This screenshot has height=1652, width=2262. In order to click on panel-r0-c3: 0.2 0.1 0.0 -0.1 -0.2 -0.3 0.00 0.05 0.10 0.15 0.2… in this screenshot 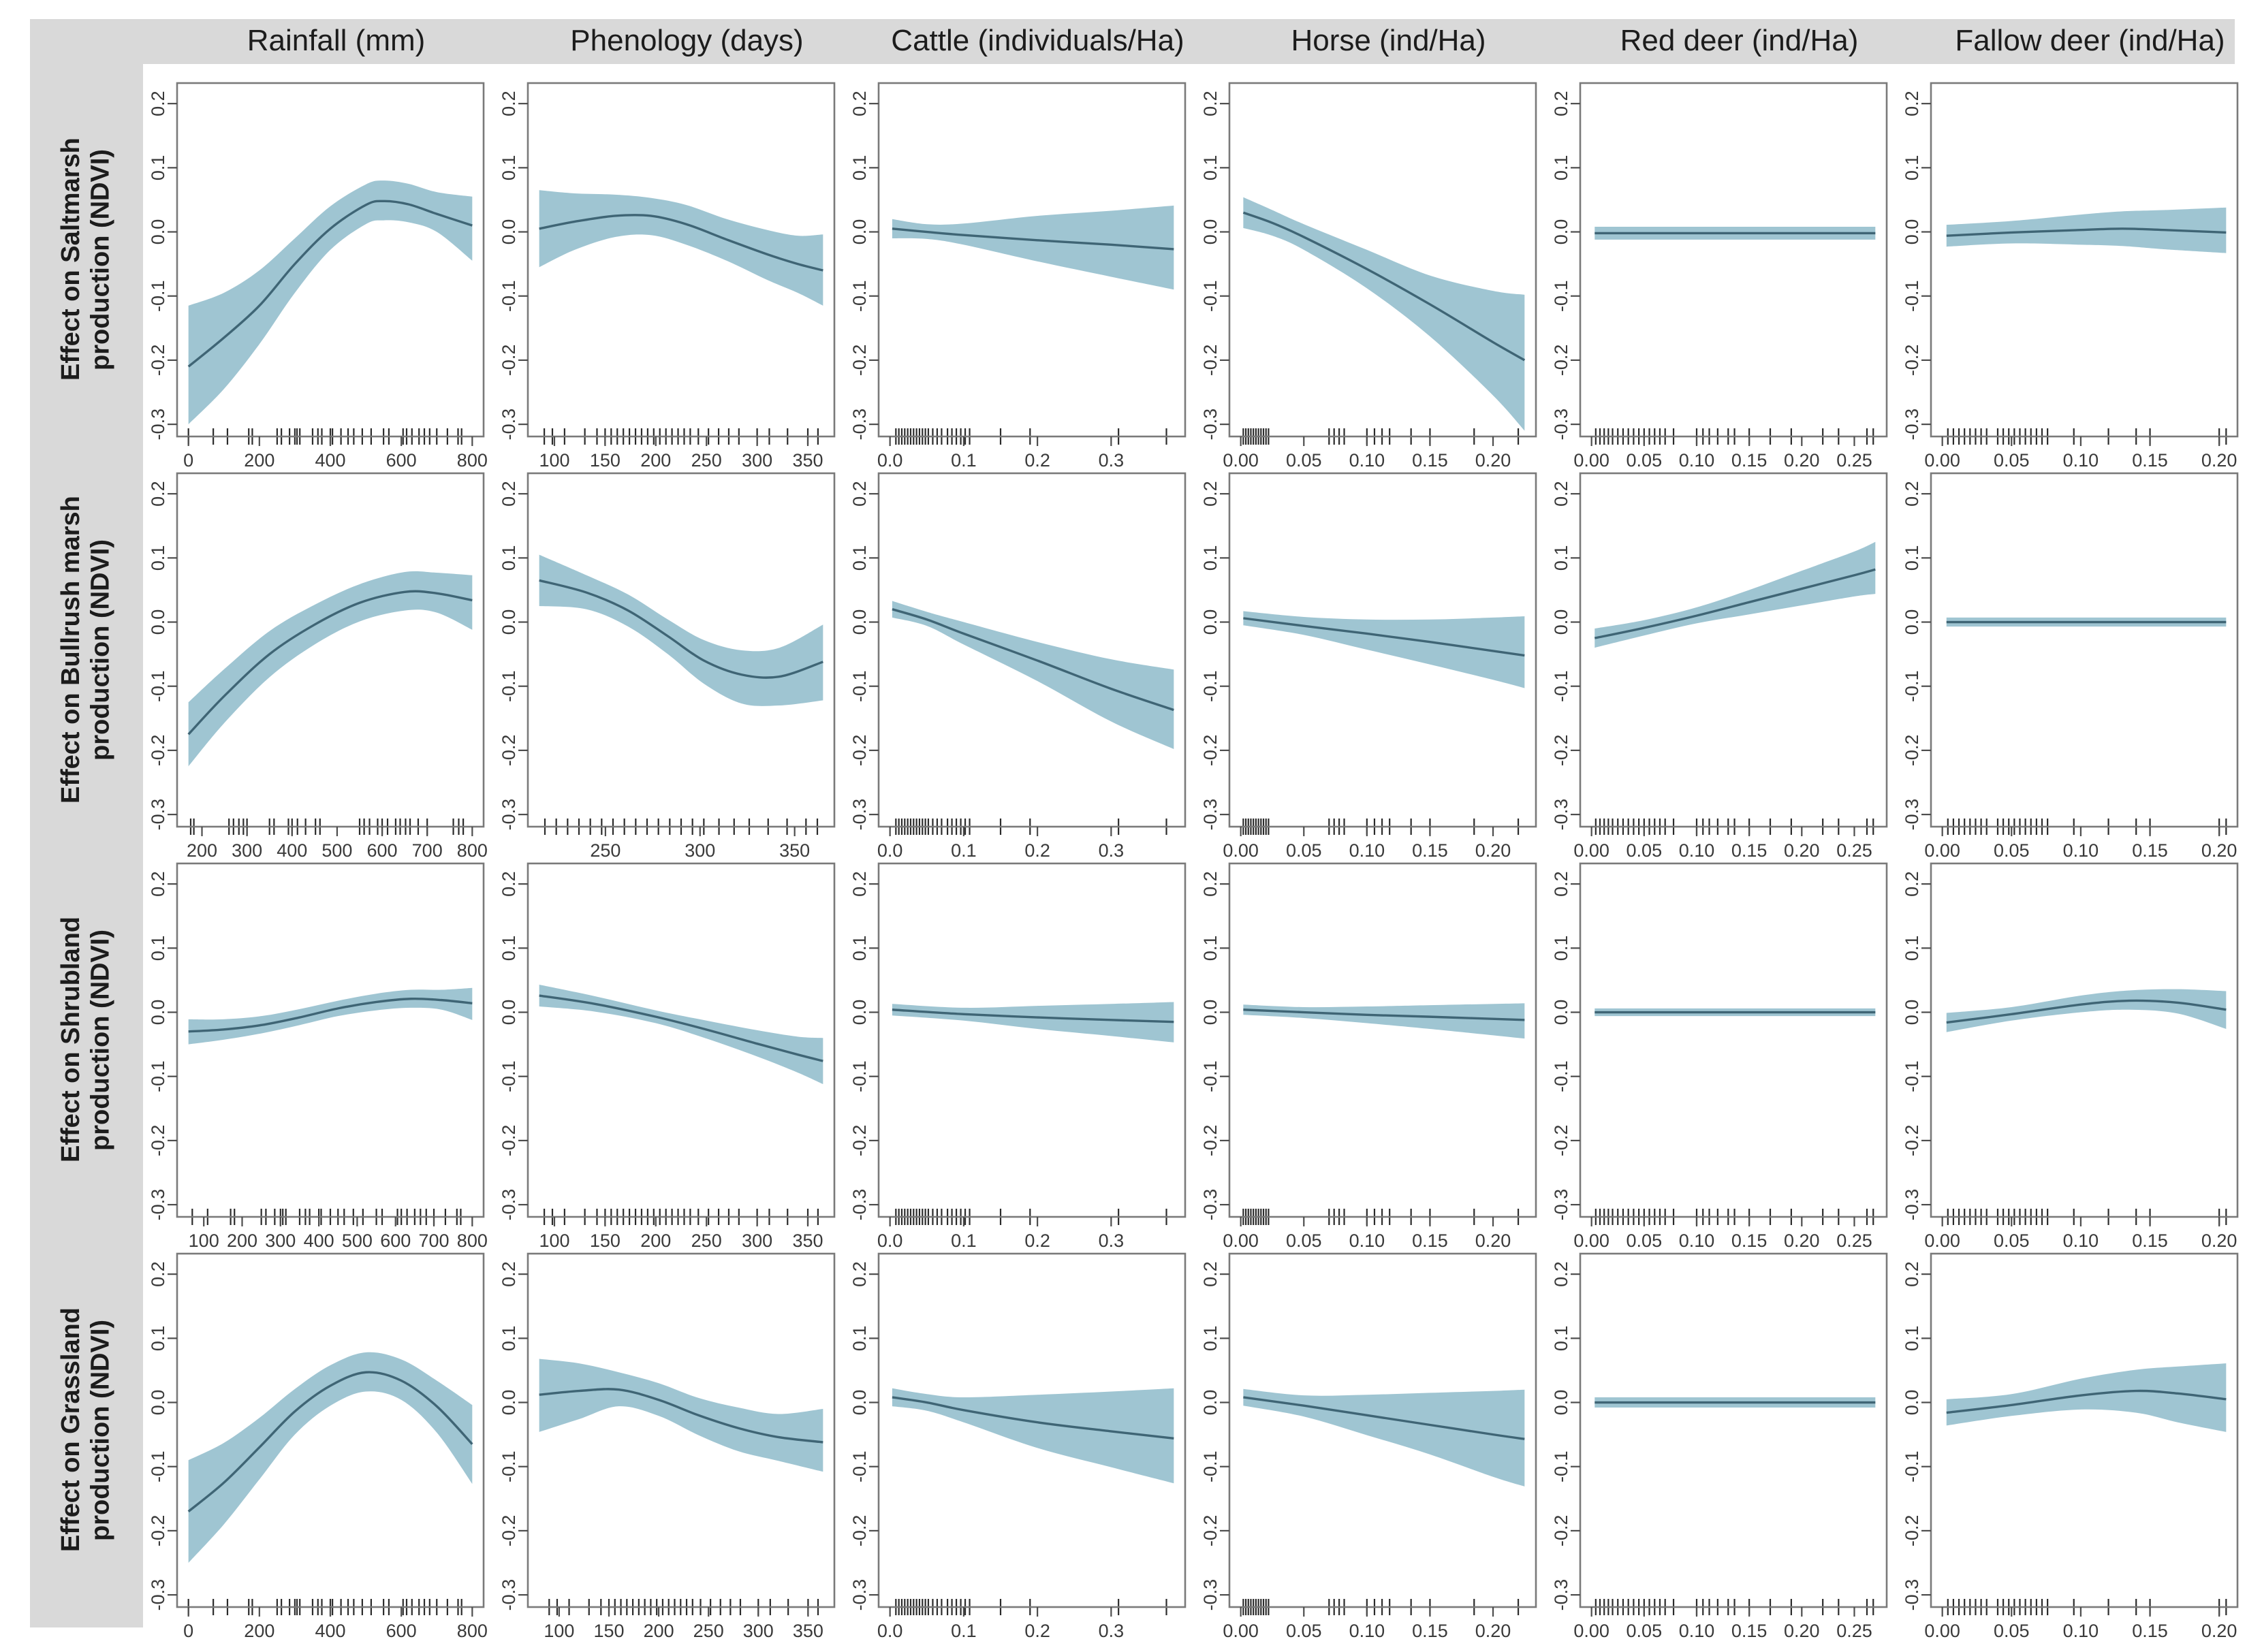, I will do `click(1370, 267)`.